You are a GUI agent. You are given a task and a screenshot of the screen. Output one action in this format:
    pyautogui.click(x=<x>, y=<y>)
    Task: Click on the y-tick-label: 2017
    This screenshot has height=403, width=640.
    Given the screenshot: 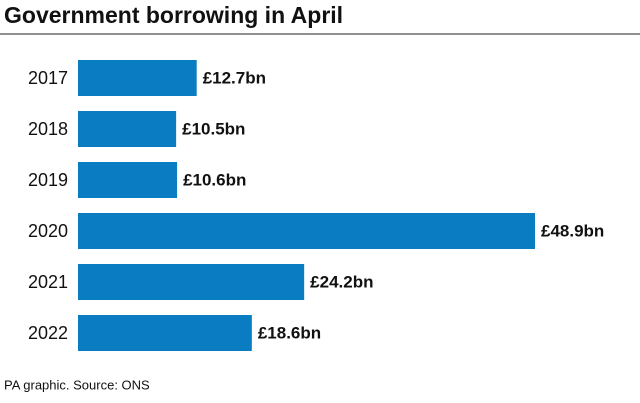 What is the action you would take?
    pyautogui.click(x=48, y=78)
    